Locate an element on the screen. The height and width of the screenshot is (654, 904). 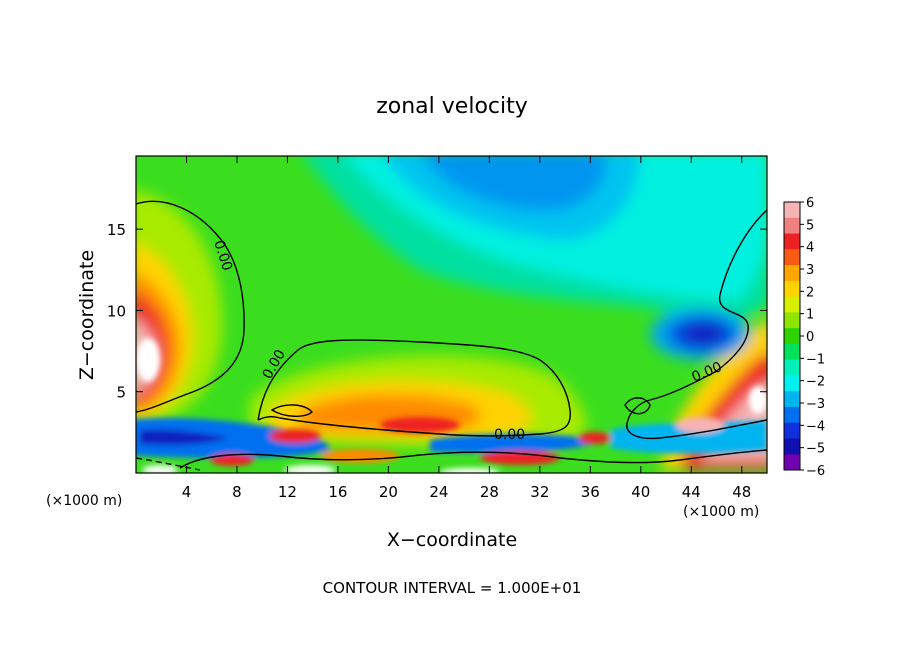
y-tick-label: 5 is located at coordinates (121, 393).